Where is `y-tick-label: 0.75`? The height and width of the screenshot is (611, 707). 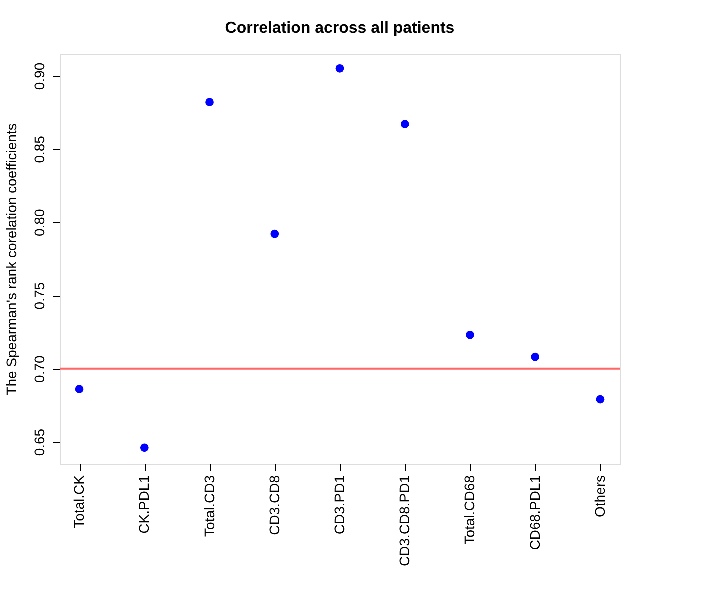
y-tick-label: 0.75 is located at coordinates (40, 296).